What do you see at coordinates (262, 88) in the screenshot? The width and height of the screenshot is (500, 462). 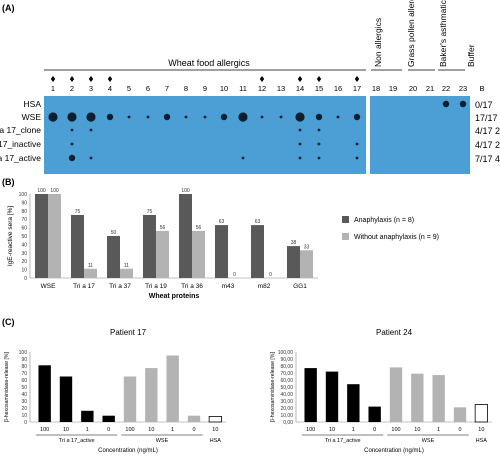 I see `lane-label: 12` at bounding box center [262, 88].